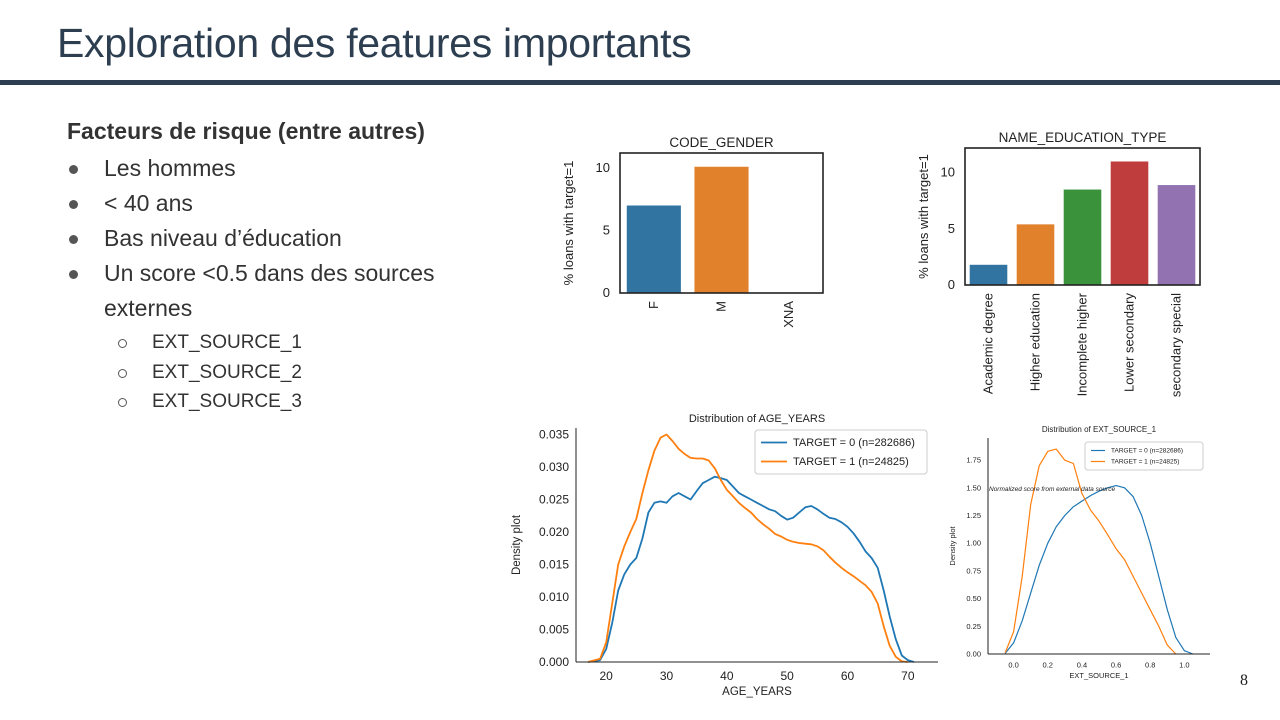 This screenshot has height=720, width=1280. I want to click on list-item-text: < 40 ans, so click(148, 203).